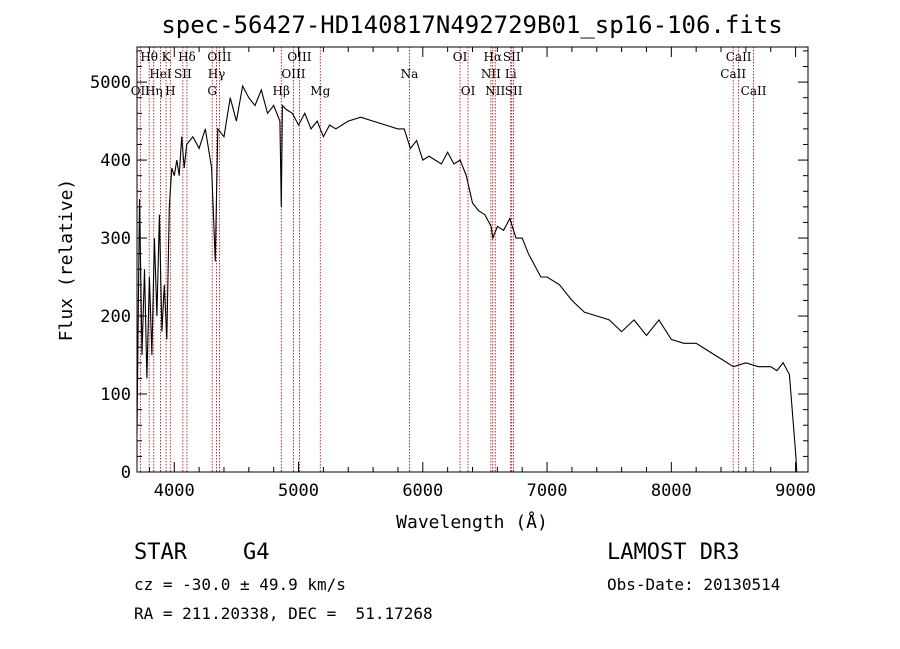  I want to click on line-label-3: HeI, so click(160, 74).